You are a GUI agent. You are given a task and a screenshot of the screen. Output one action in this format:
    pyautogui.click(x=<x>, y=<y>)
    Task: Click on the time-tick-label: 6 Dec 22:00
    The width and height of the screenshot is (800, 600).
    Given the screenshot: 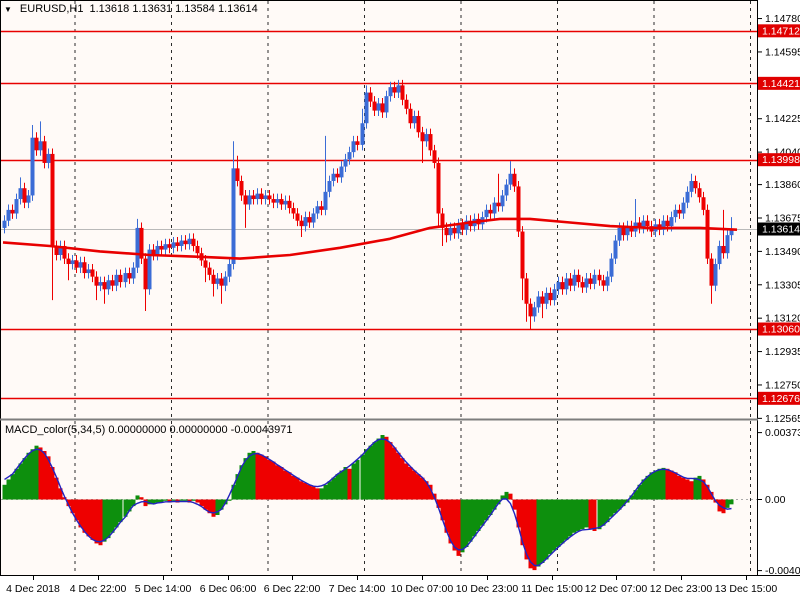 What is the action you would take?
    pyautogui.click(x=292, y=589)
    